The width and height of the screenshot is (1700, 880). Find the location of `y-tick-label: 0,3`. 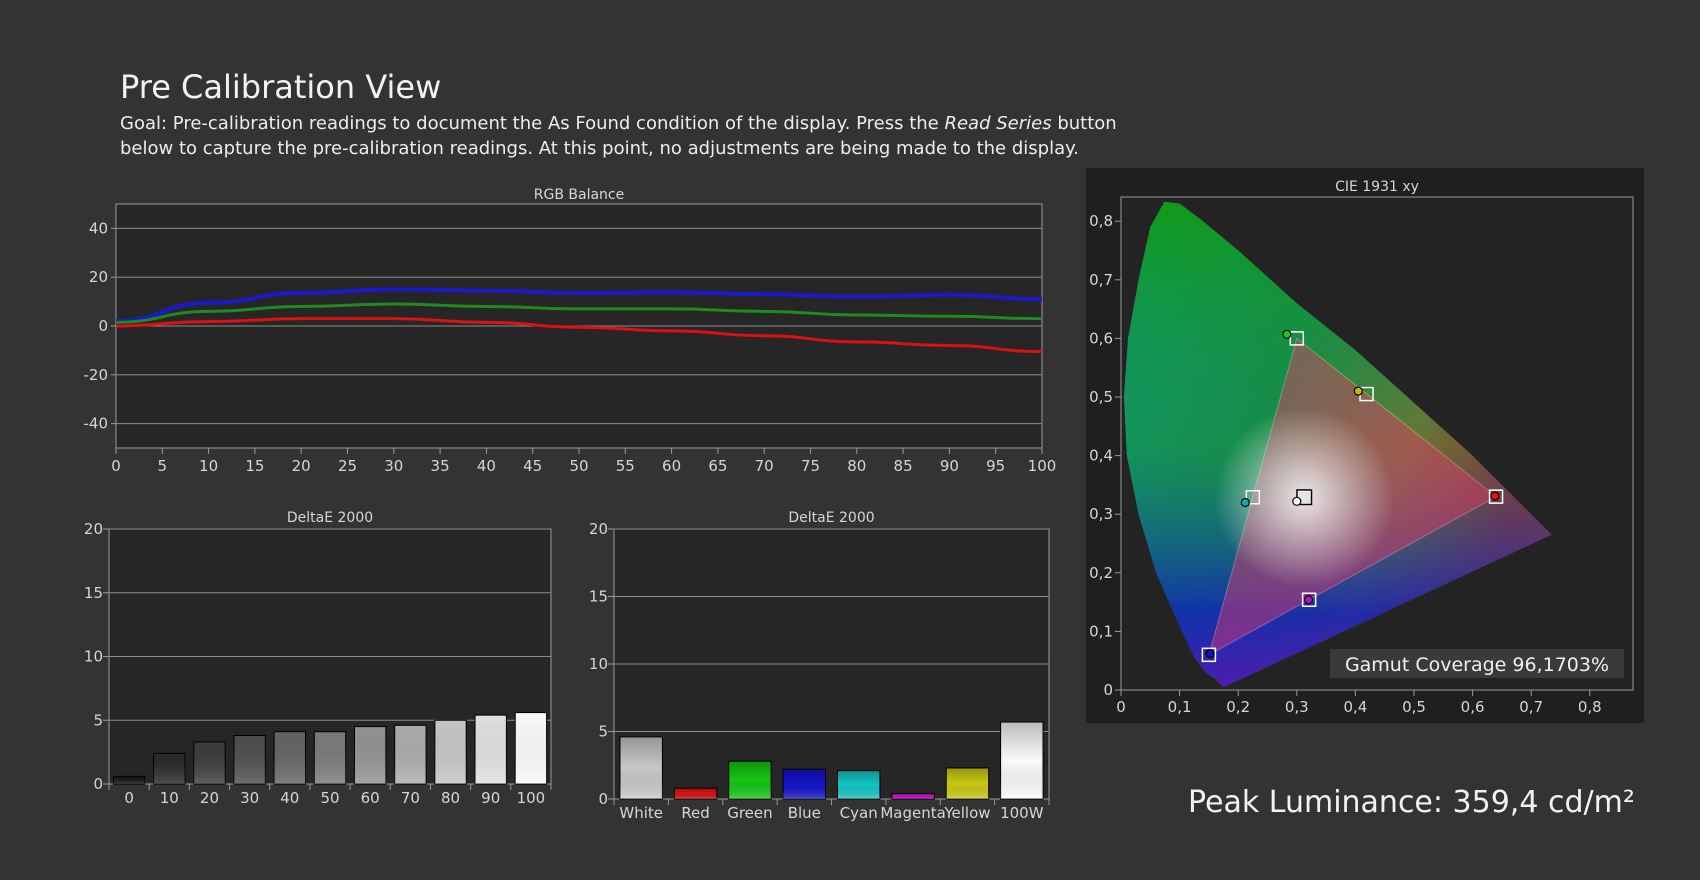

y-tick-label: 0,3 is located at coordinates (1101, 514).